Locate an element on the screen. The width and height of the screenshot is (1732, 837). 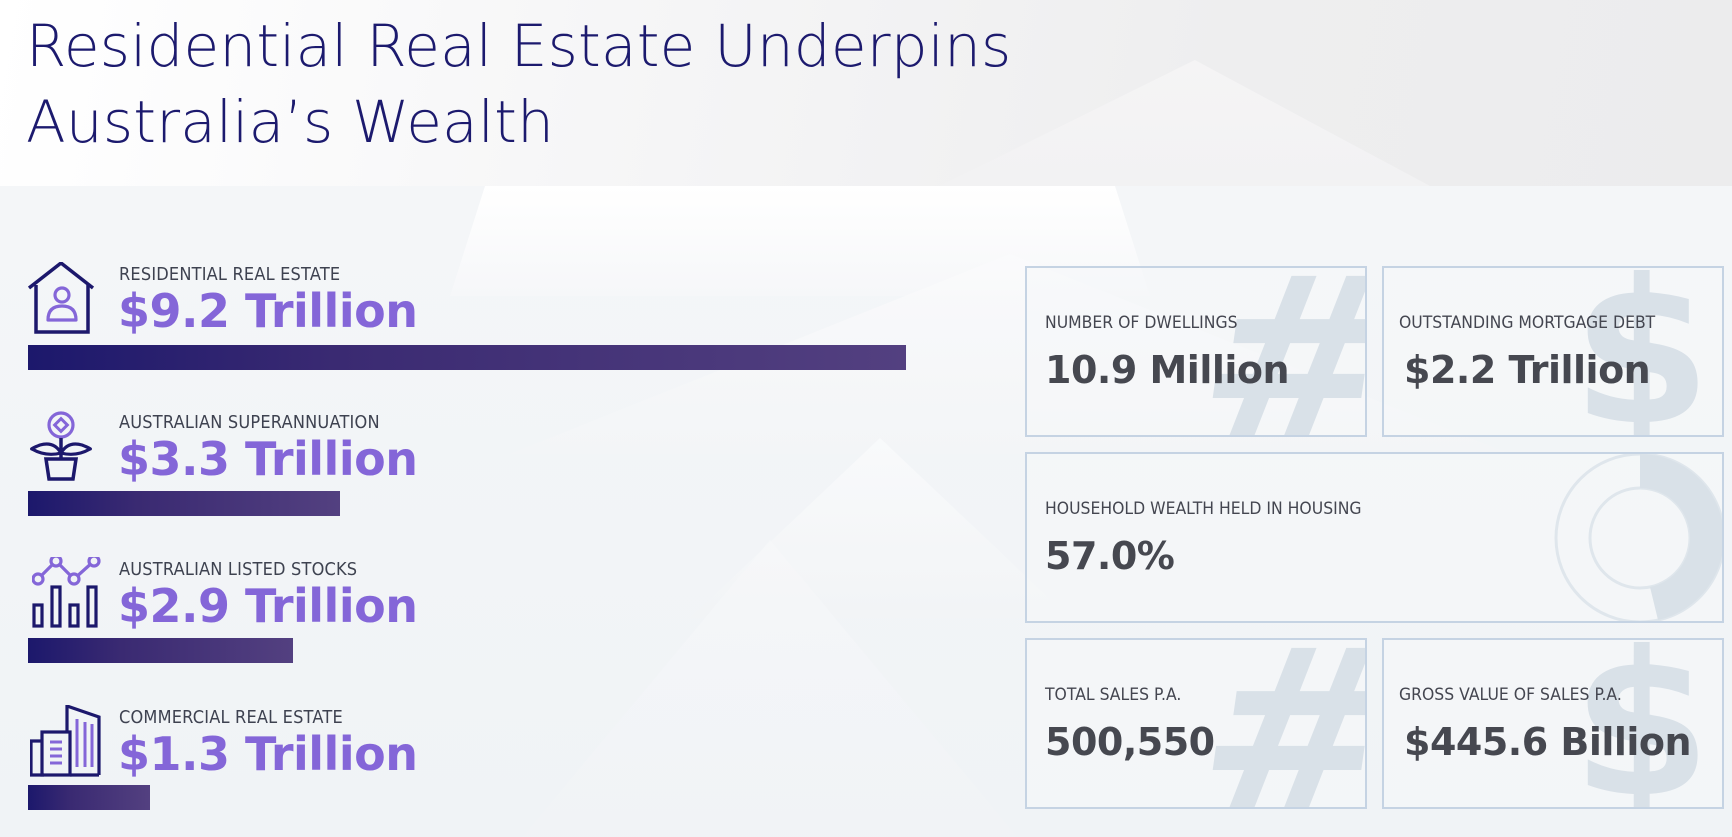
kpi-card-total-sales: # TOTAL SALES P.A. 500,550 is located at coordinates (1196, 723).